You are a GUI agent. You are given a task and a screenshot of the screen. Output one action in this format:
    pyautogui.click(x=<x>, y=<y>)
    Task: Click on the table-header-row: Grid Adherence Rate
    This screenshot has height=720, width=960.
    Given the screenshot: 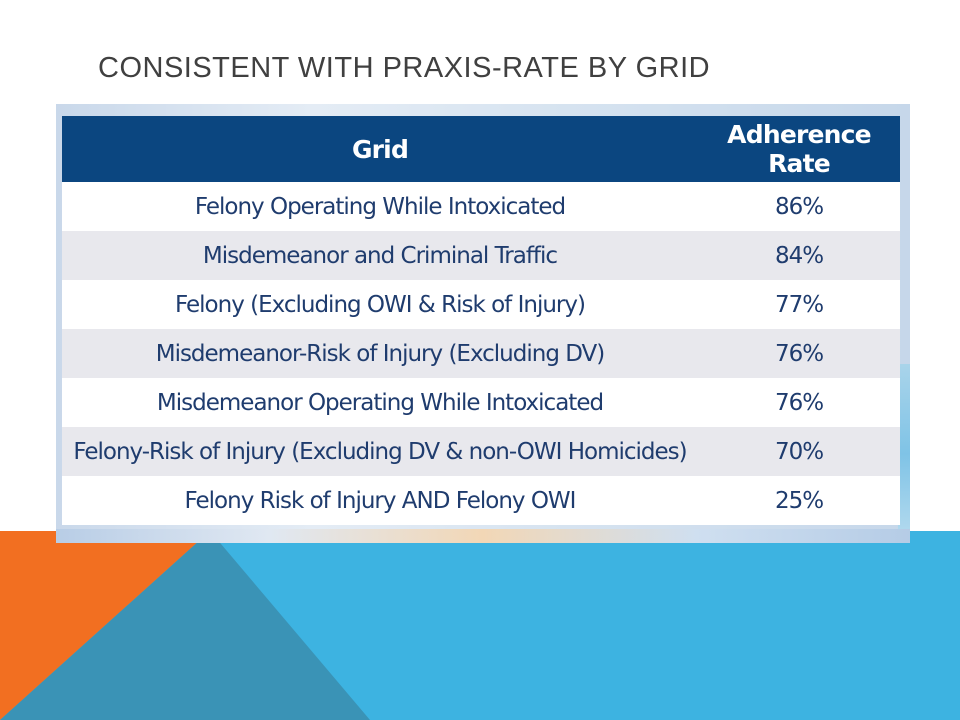 What is the action you would take?
    pyautogui.click(x=481, y=149)
    